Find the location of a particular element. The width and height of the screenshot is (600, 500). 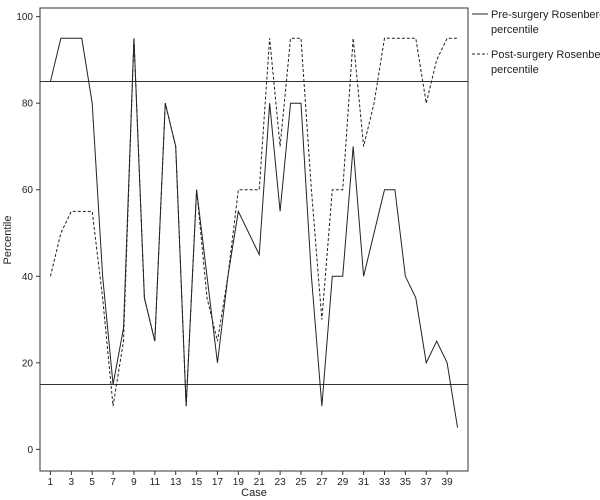

y-tick-label: 100 is located at coordinates (24, 17).